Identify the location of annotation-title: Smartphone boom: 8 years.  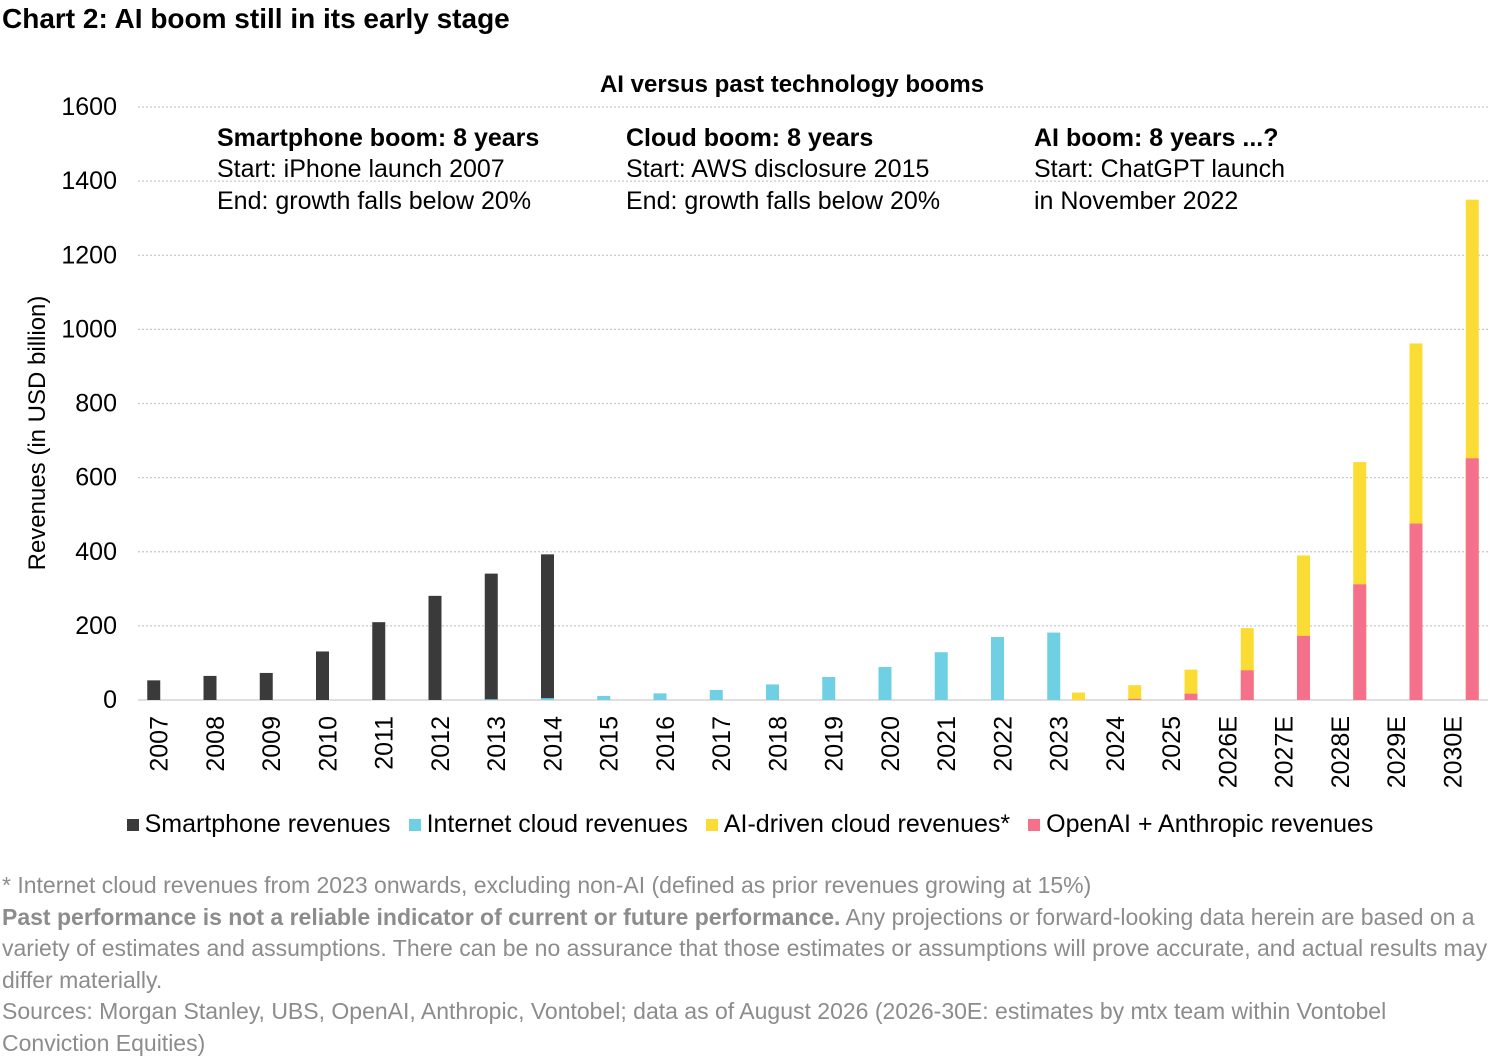
(378, 138).